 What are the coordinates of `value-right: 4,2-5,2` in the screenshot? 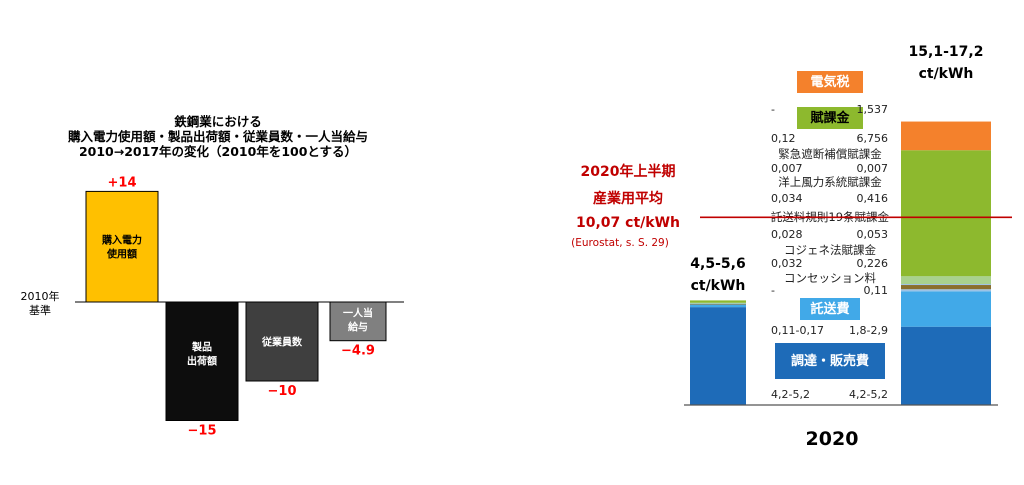 It's located at (868, 394).